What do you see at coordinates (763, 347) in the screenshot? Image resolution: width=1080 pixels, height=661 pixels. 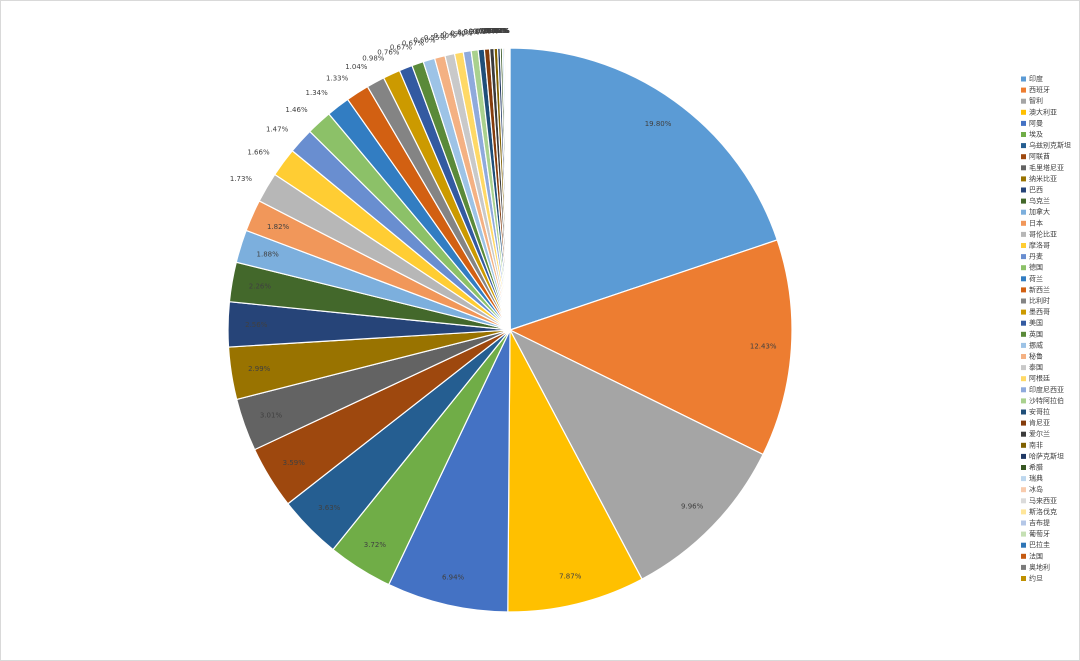 I see `data-label: 12.43%` at bounding box center [763, 347].